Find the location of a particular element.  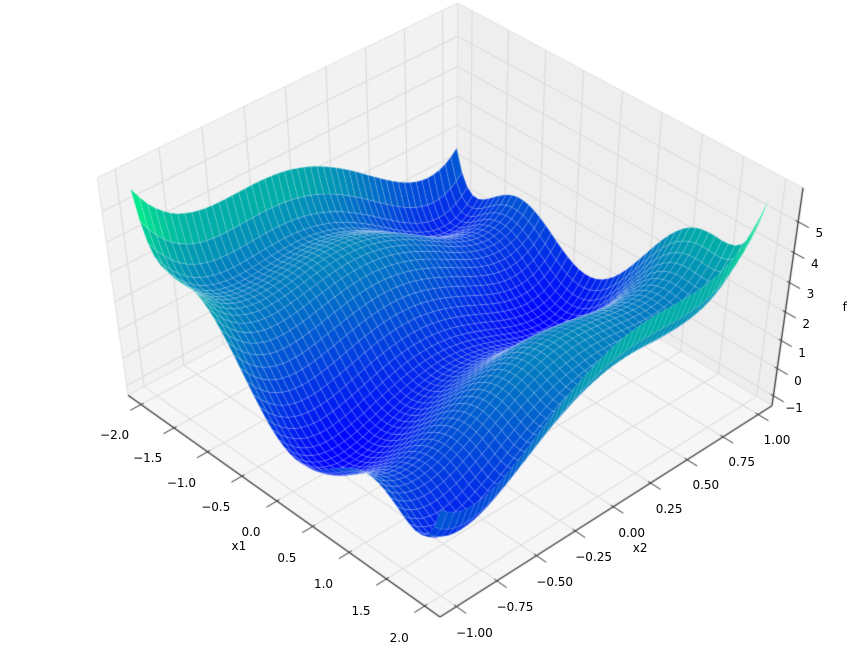

x2-tick-label: 0.75 is located at coordinates (742, 462).